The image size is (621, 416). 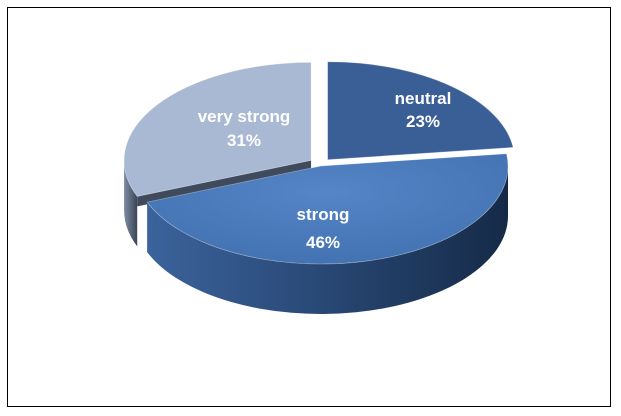 What do you see at coordinates (323, 242) in the screenshot?
I see `slice-value-strong: 46%` at bounding box center [323, 242].